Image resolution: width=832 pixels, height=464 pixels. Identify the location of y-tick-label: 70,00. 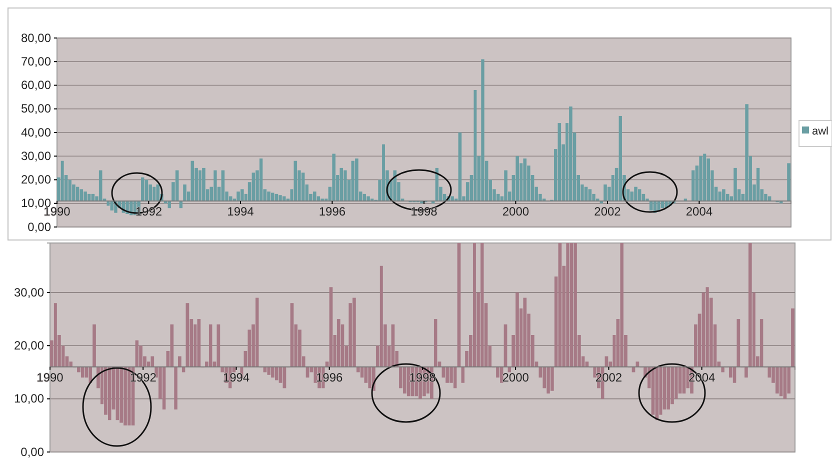
(36, 61).